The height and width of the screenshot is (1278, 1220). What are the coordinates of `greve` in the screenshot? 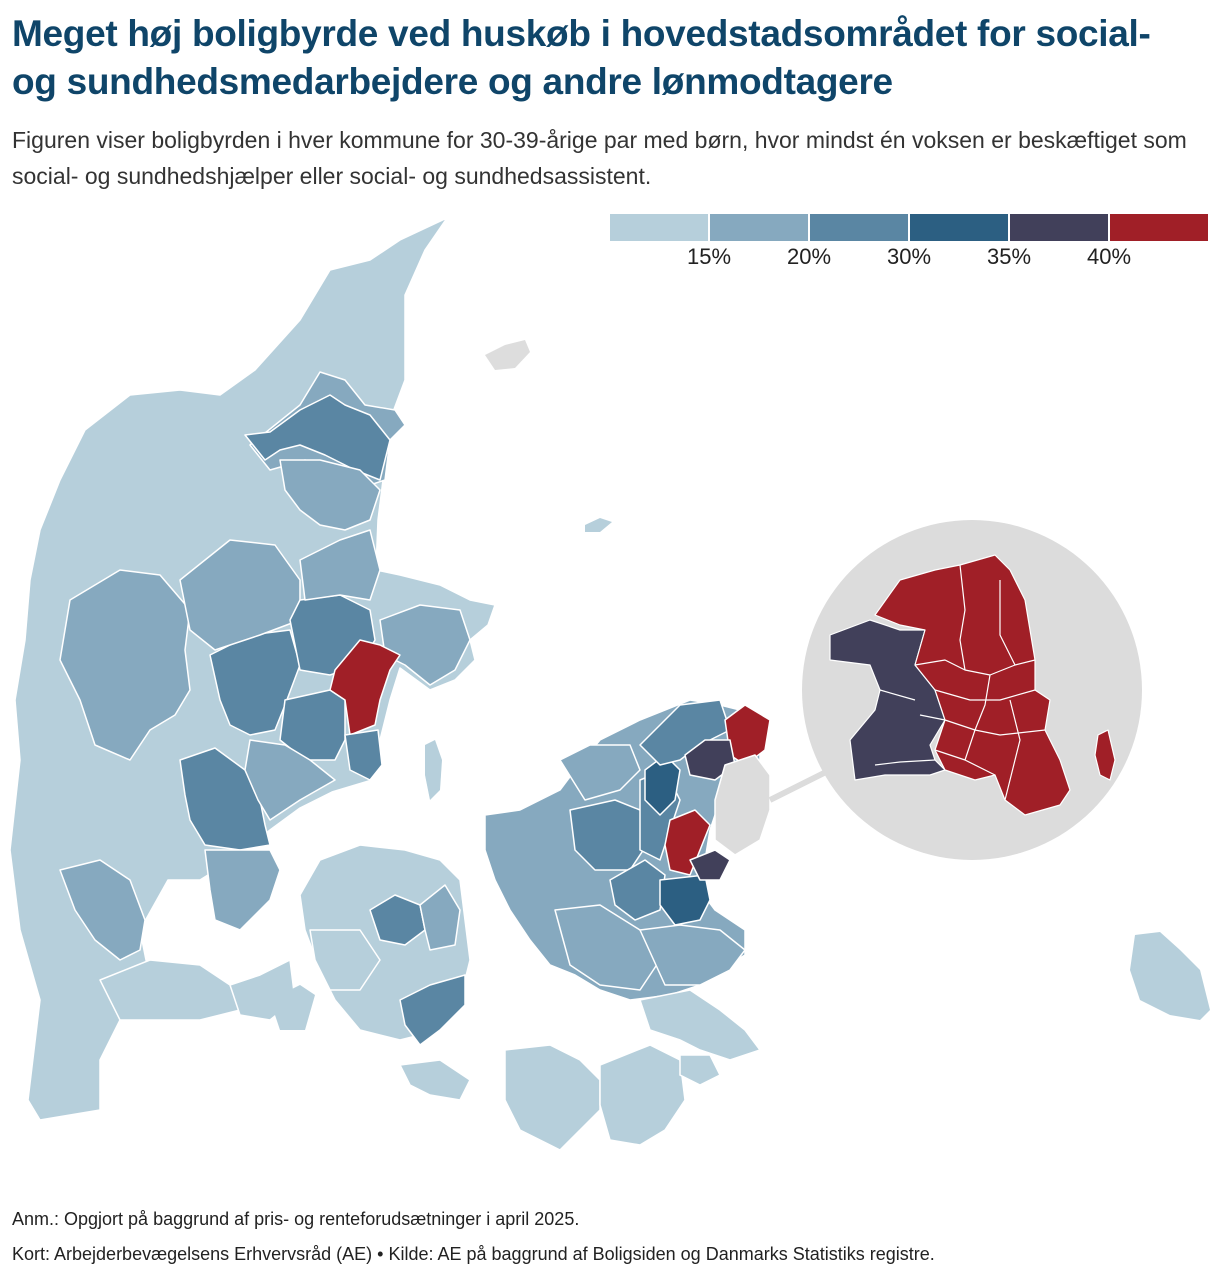 It's located at (710, 865).